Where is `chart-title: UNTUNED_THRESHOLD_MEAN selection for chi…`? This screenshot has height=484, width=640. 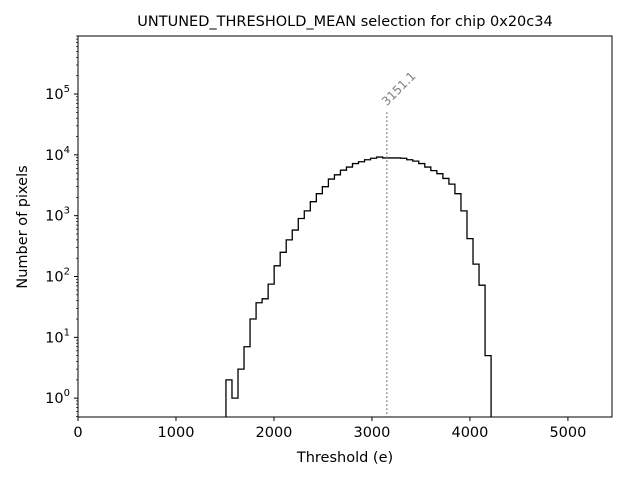 chart-title: UNTUNED_THRESHOLD_MEAN selection for chi… is located at coordinates (344, 22).